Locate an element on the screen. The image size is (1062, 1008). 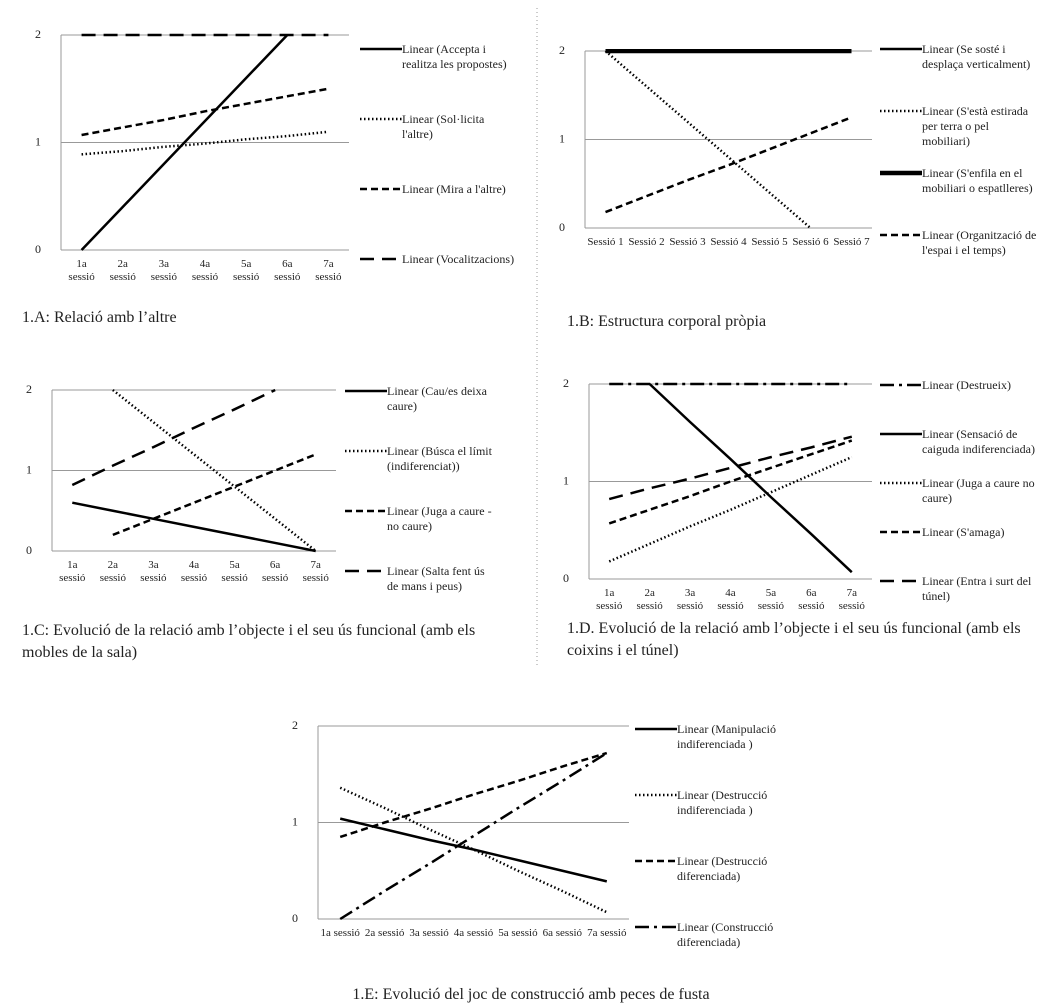
legend-entry: Linear (Mira a l'altre) is located at coordinates (438, 189).